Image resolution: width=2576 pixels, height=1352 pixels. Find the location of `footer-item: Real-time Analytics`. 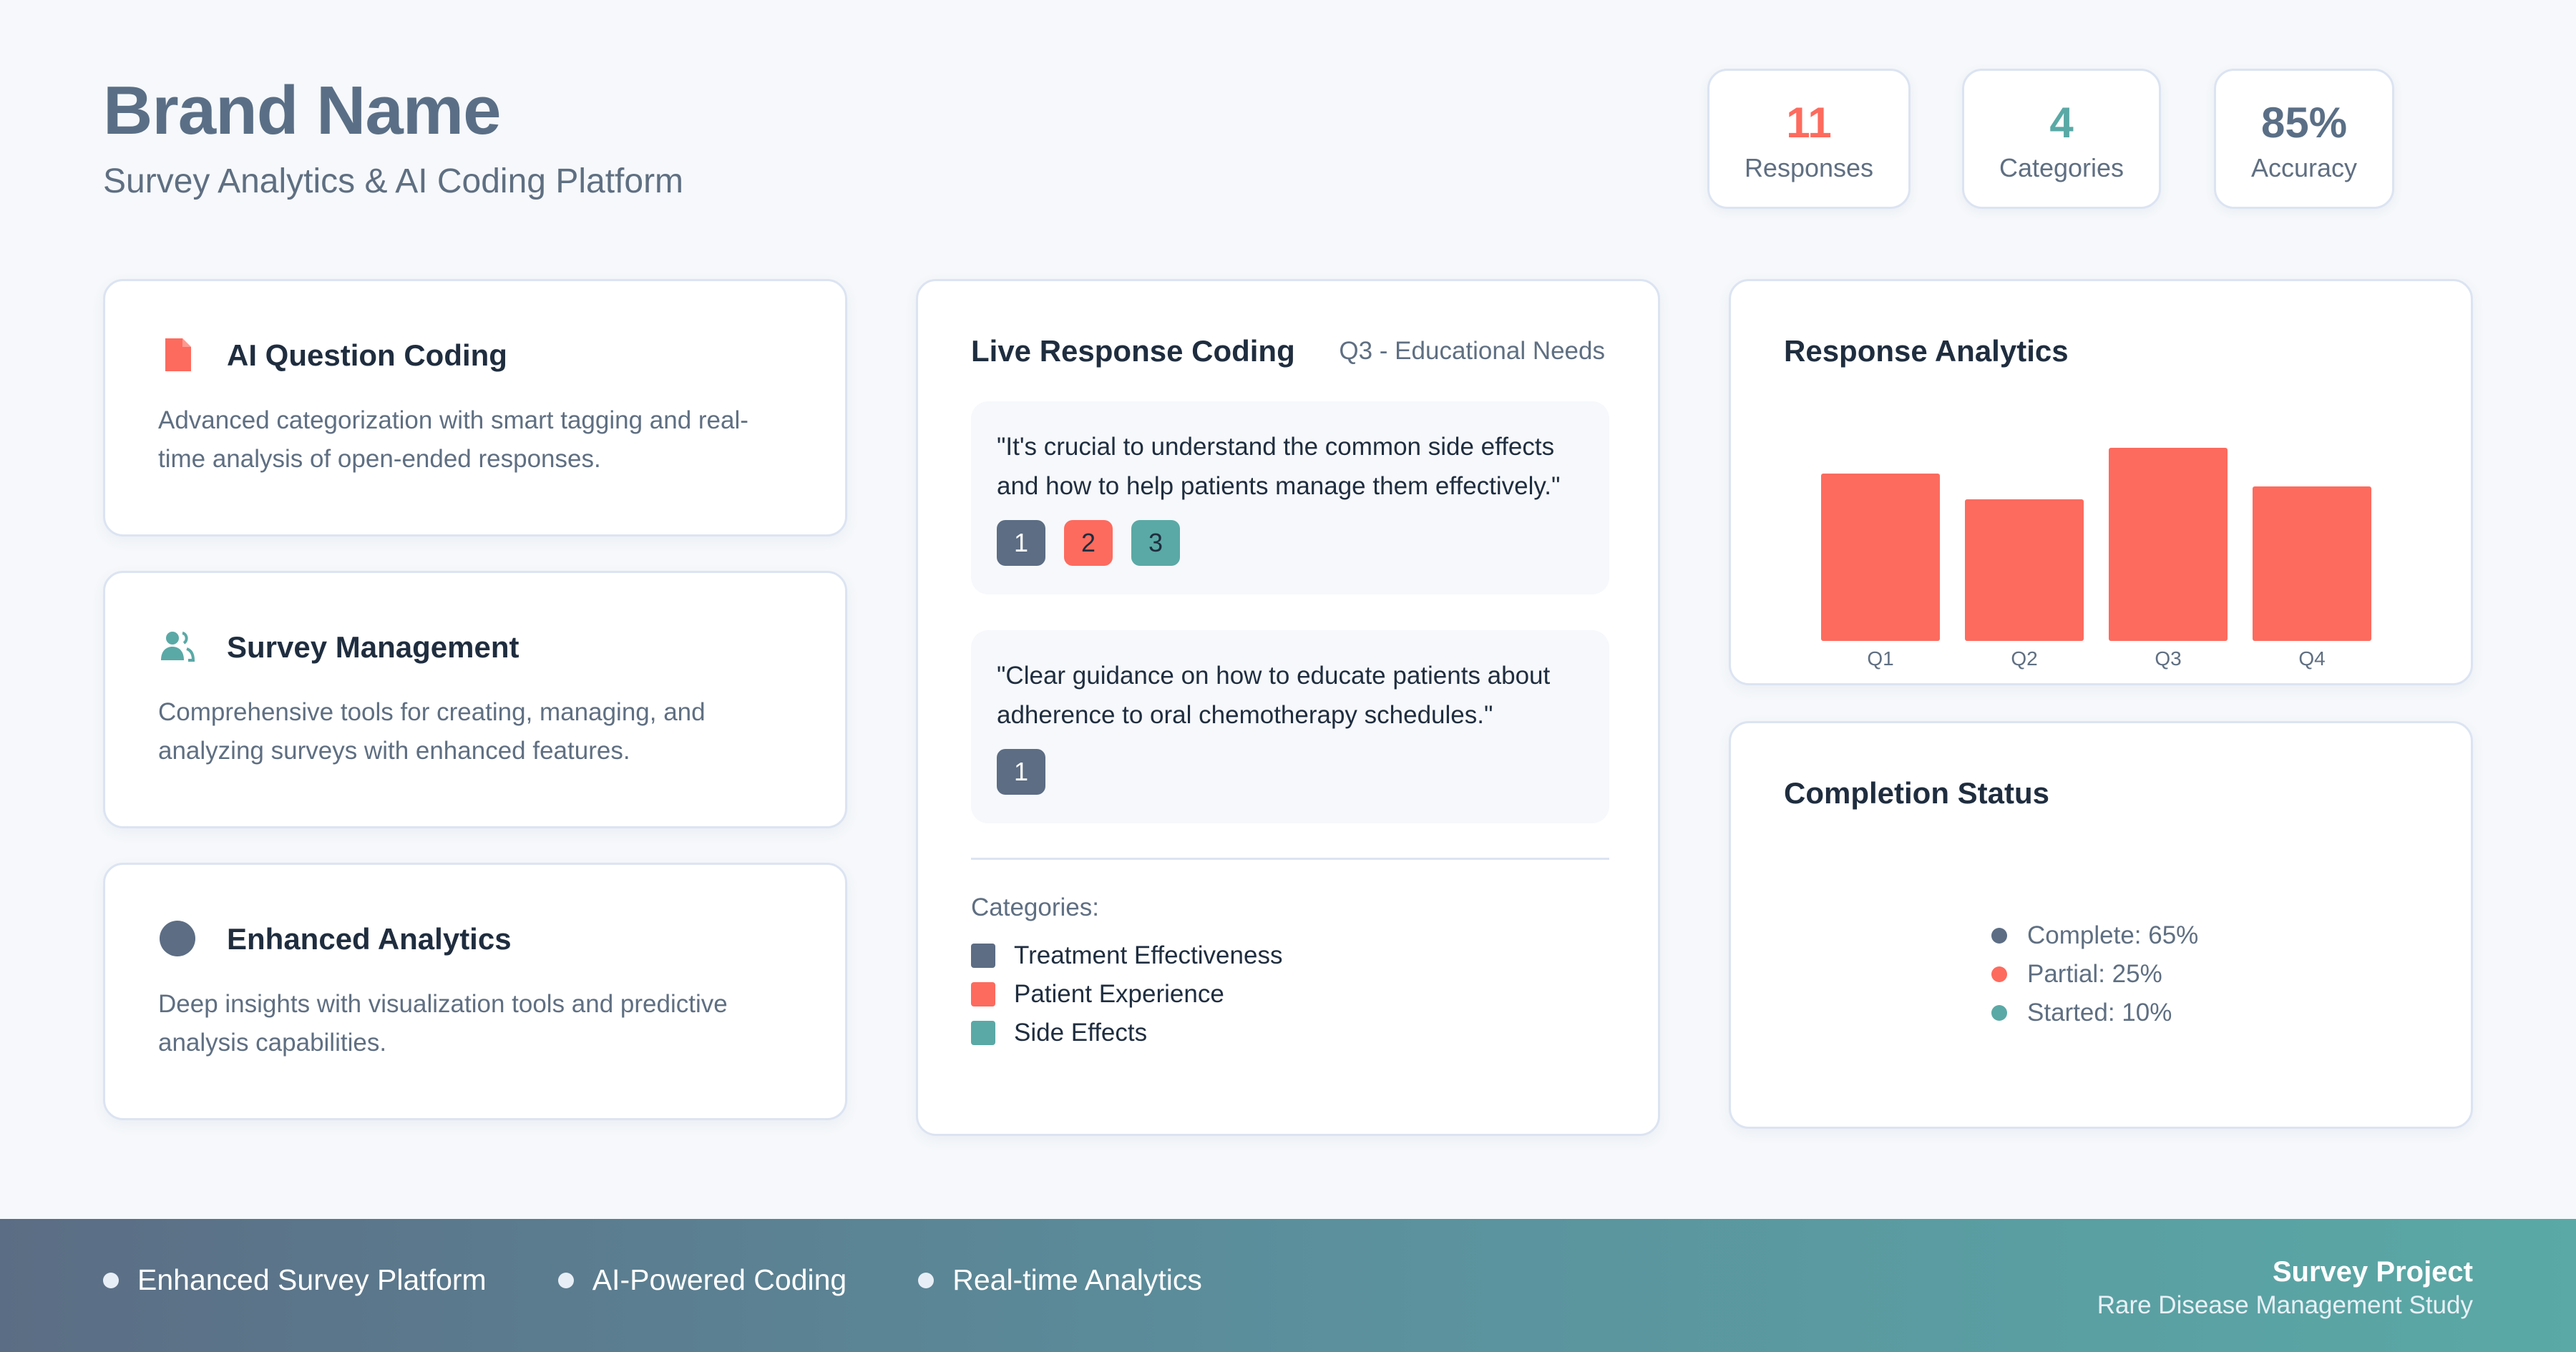

footer-item: Real-time Analytics is located at coordinates (1060, 1280).